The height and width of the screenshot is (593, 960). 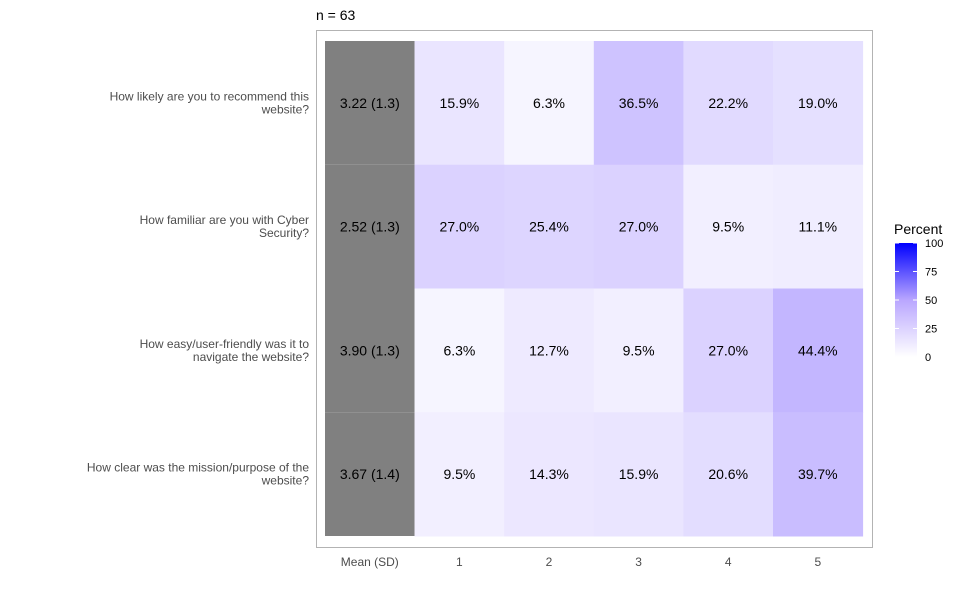 I want to click on cell-value-label: 25.4%, so click(x=549, y=227).